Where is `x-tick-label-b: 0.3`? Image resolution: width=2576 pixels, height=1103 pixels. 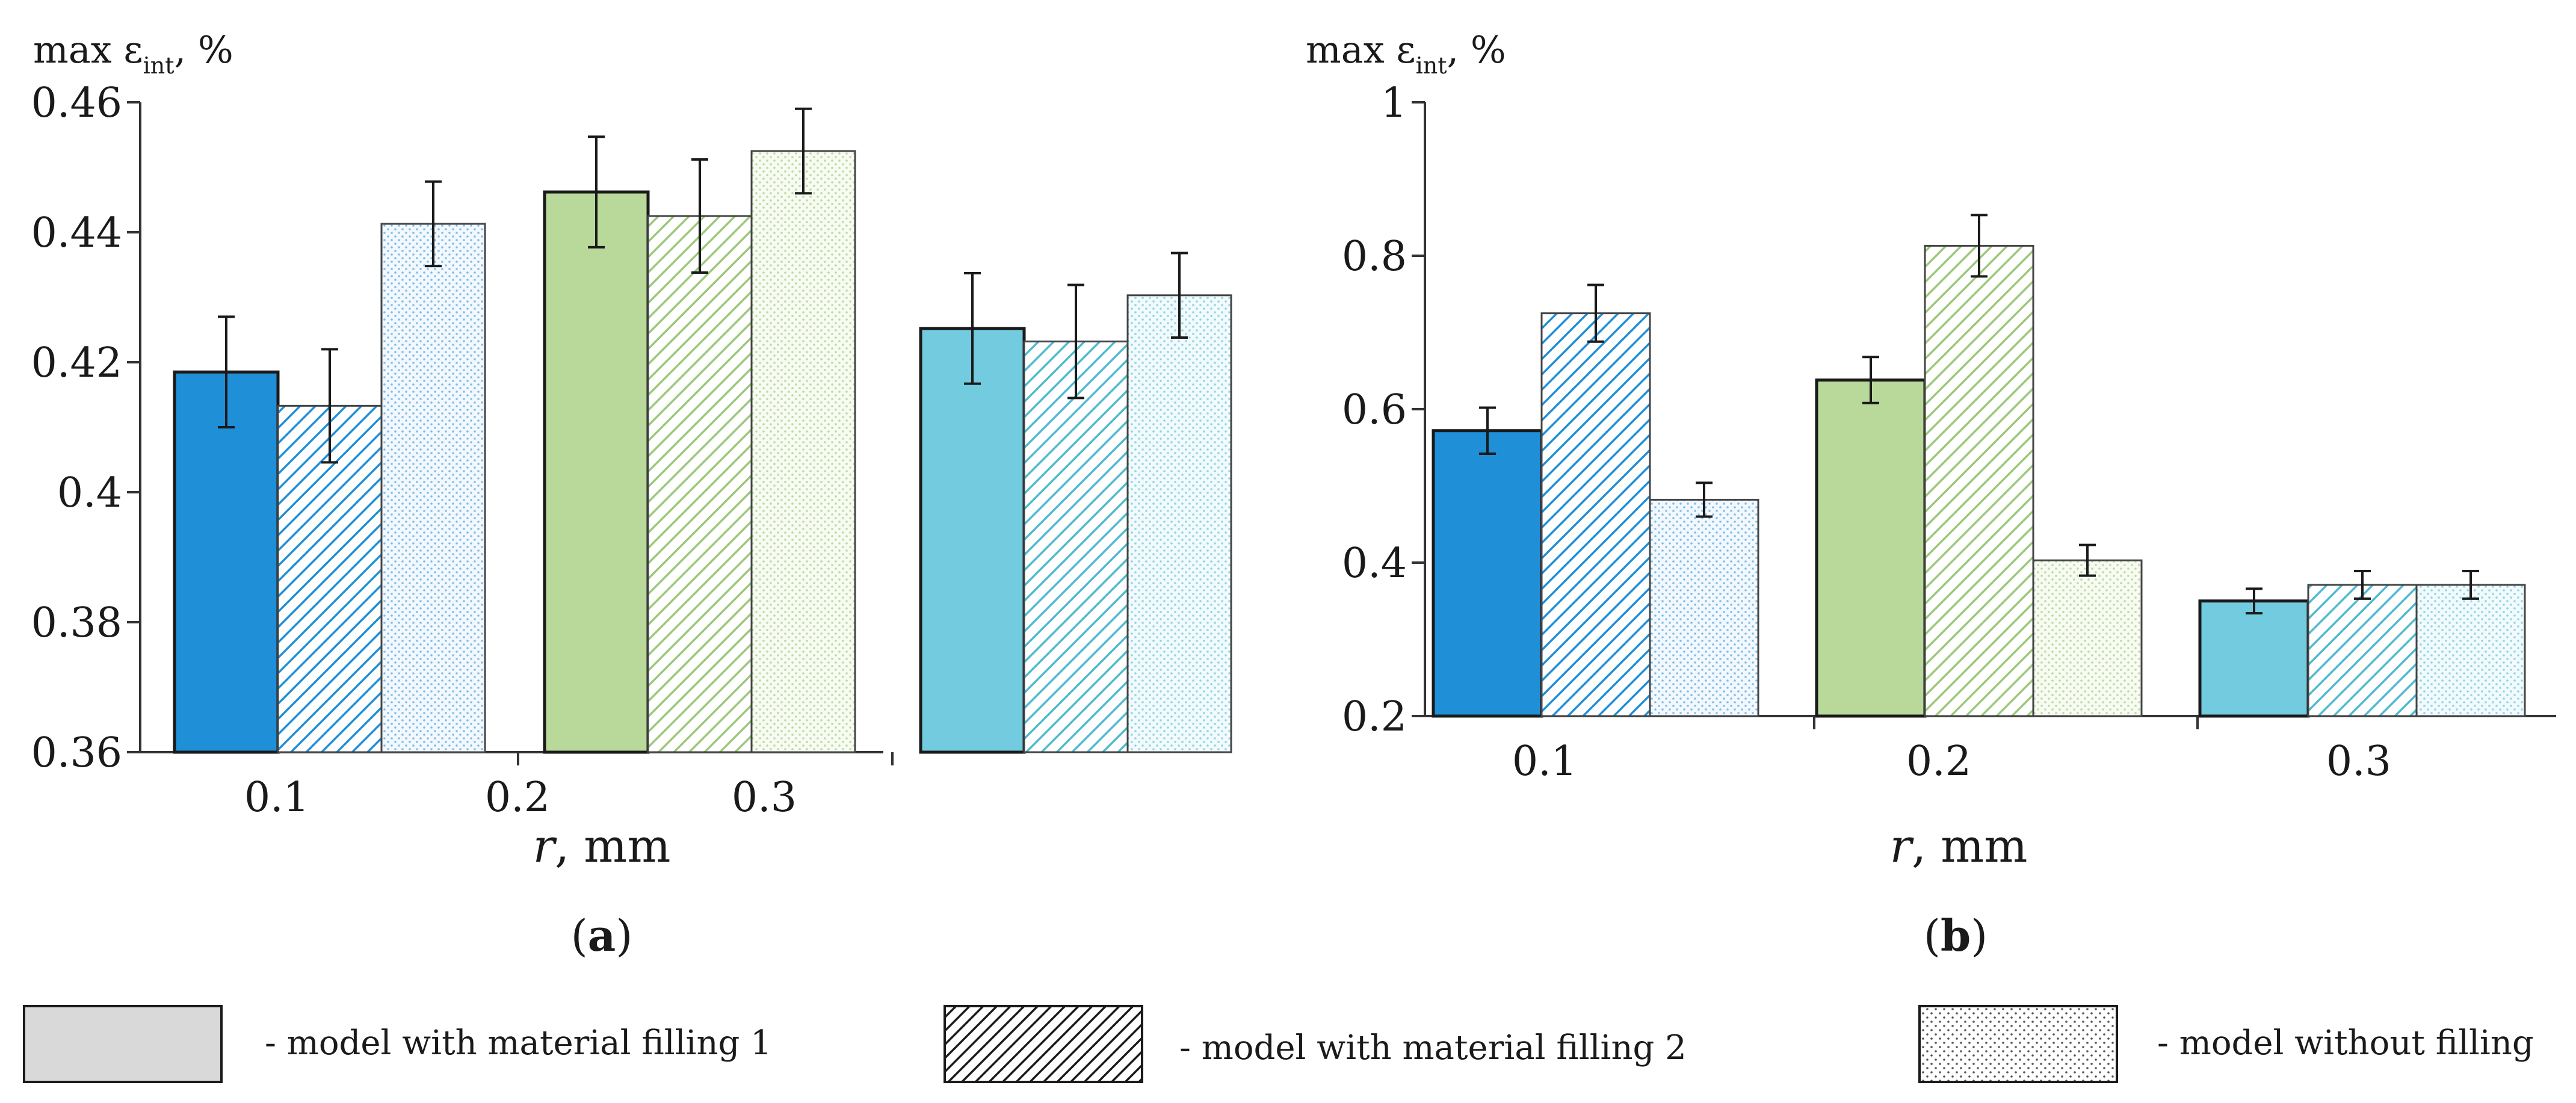 x-tick-label-b: 0.3 is located at coordinates (2358, 762).